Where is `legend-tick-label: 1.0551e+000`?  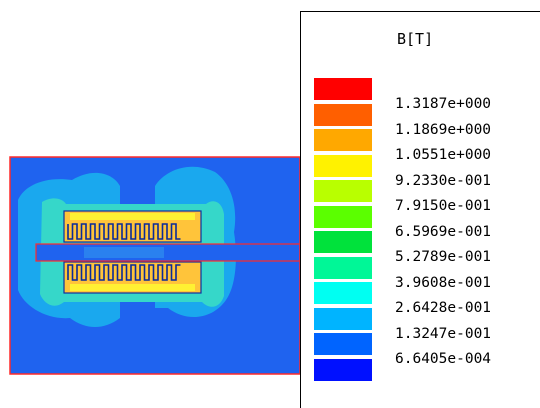 legend-tick-label: 1.0551e+000 is located at coordinates (443, 155).